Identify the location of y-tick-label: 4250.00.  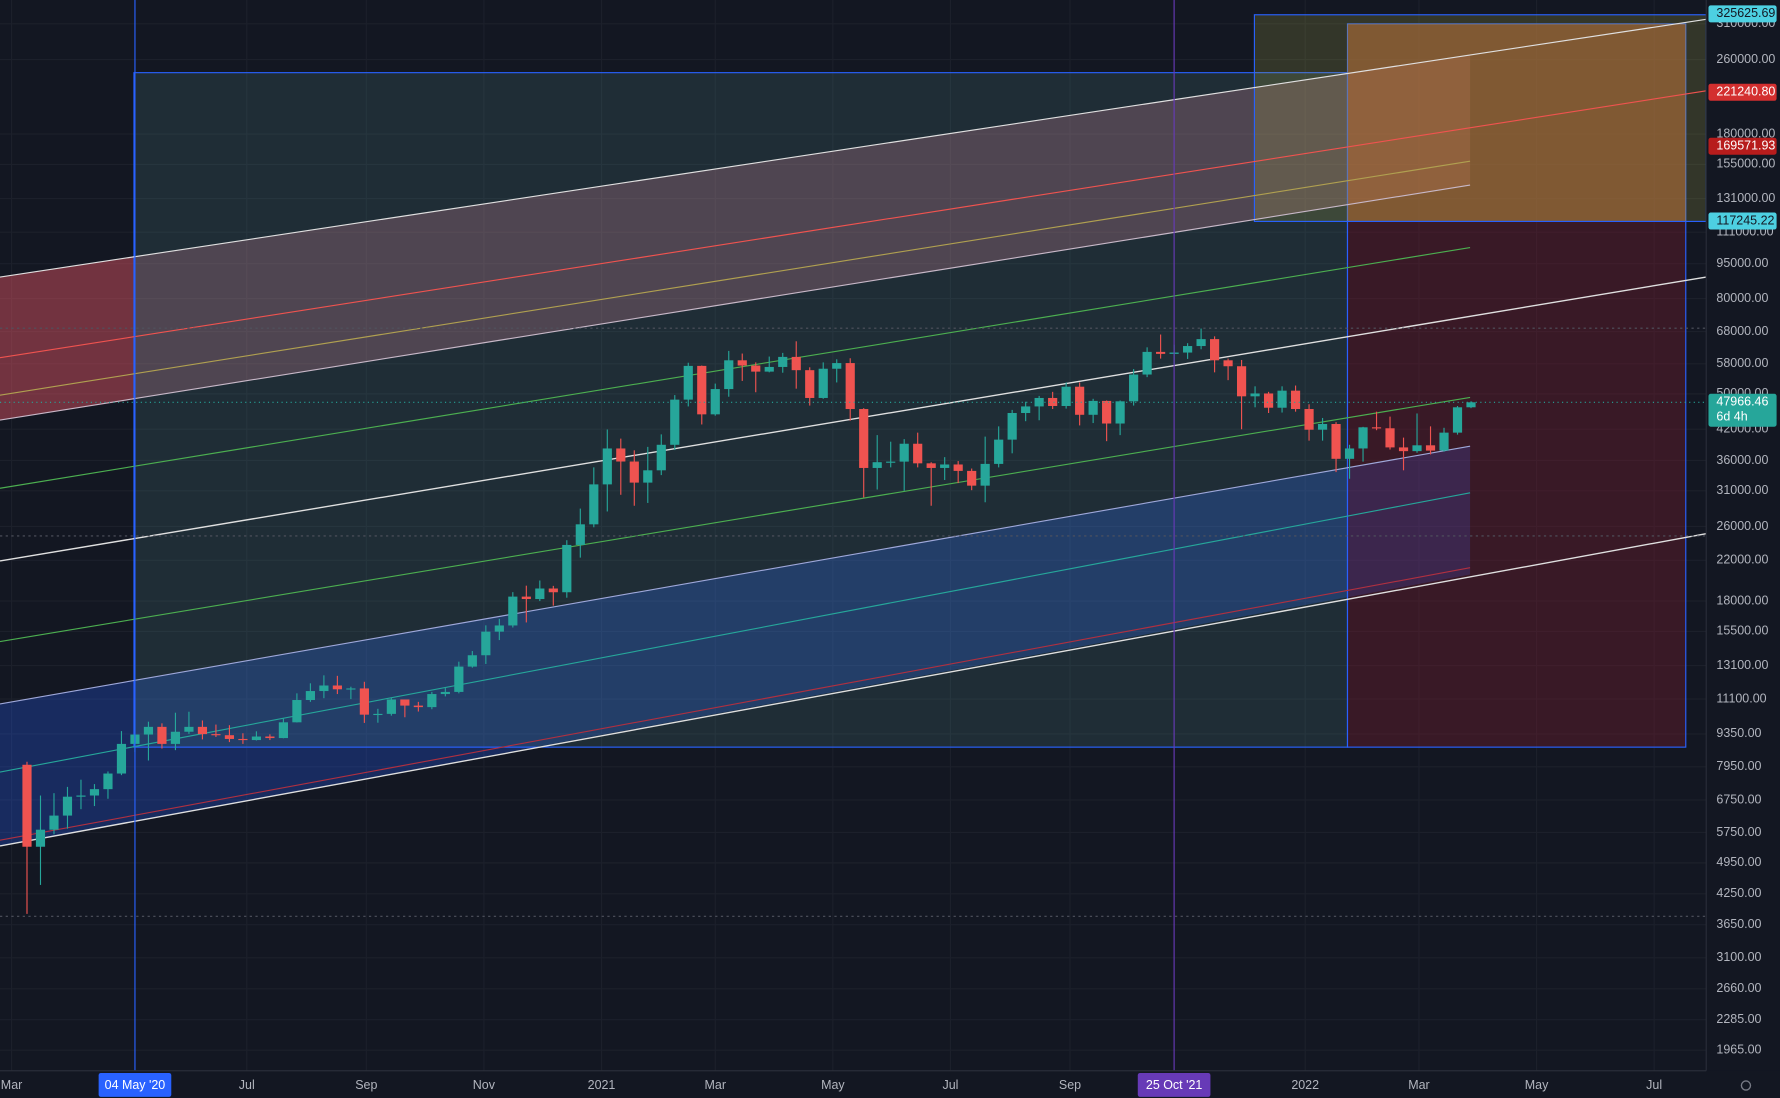
(1738, 893).